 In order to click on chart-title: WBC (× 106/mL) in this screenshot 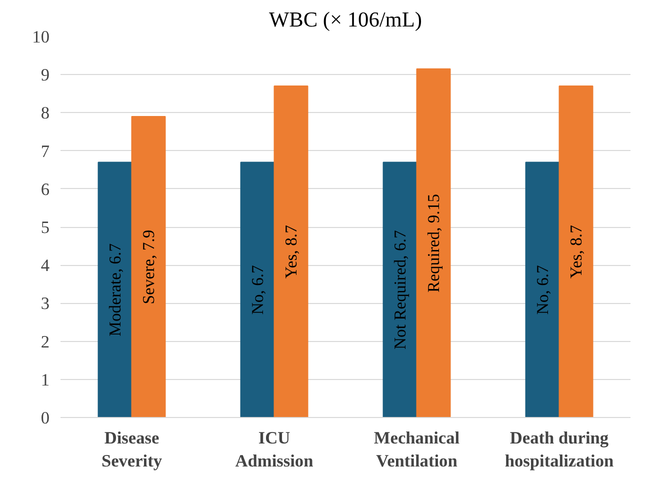, I will do `click(345, 20)`.